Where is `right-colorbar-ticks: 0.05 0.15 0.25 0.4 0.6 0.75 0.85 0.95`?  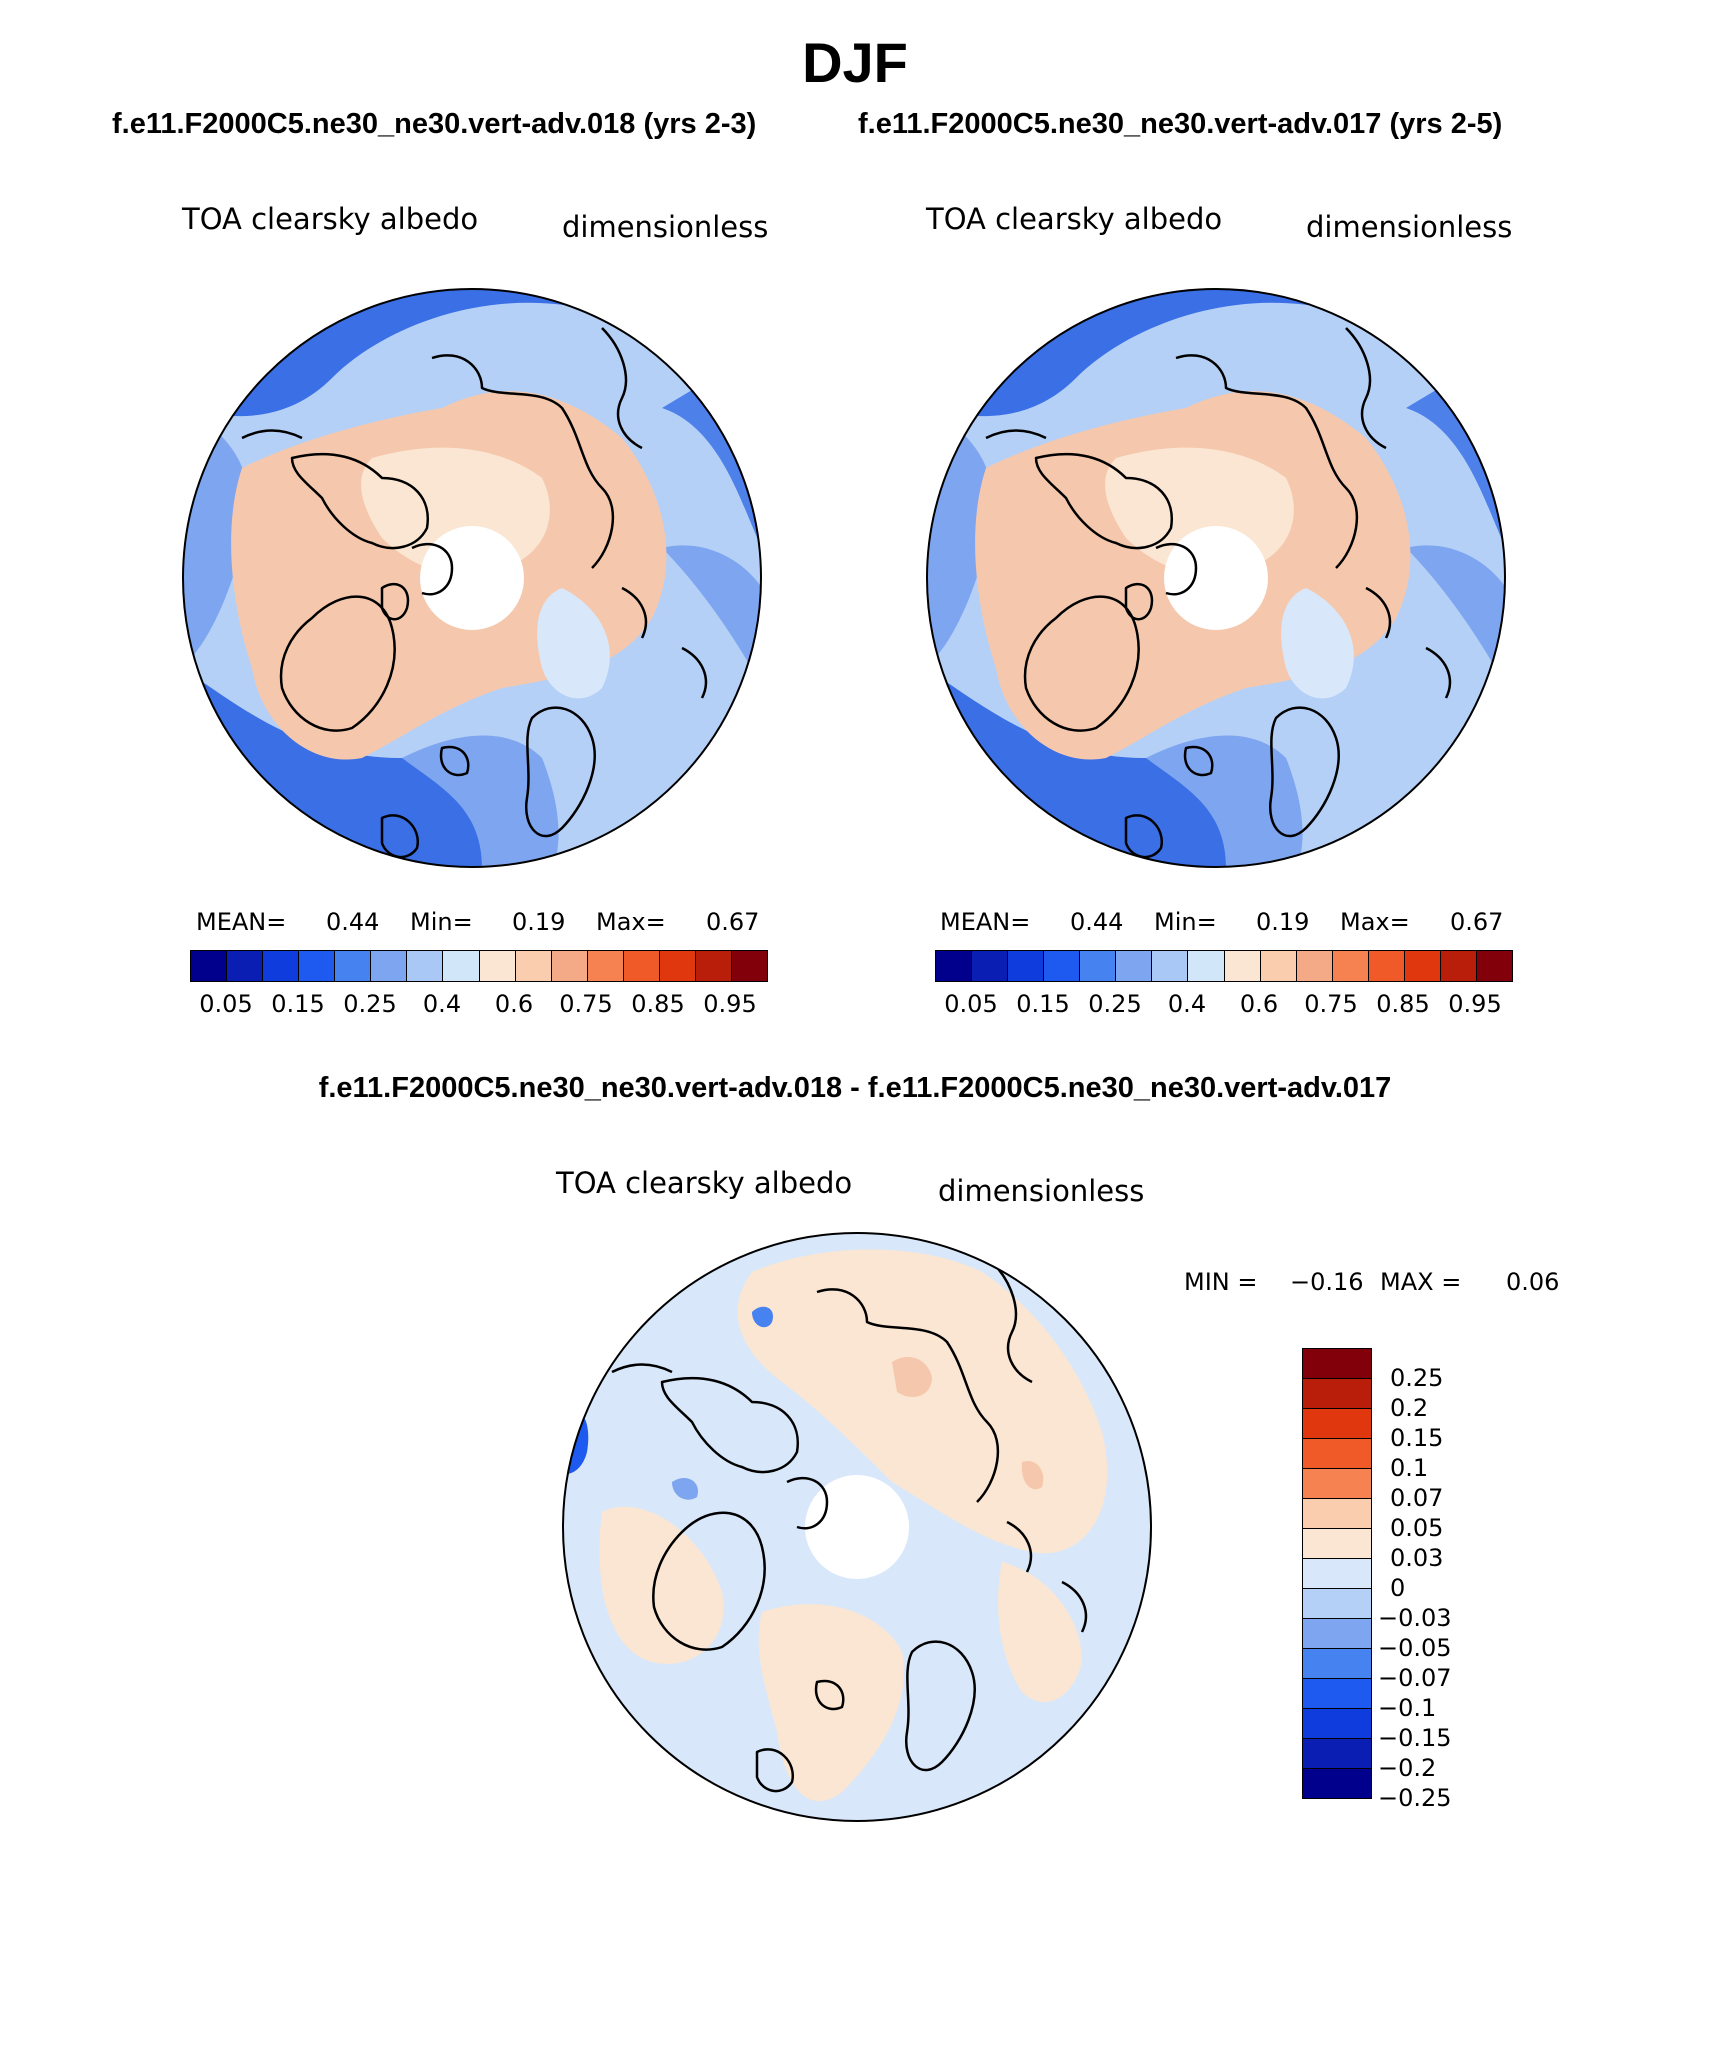
right-colorbar-ticks: 0.05 0.15 0.25 0.4 0.6 0.75 0.85 0.95 is located at coordinates (1223, 1005).